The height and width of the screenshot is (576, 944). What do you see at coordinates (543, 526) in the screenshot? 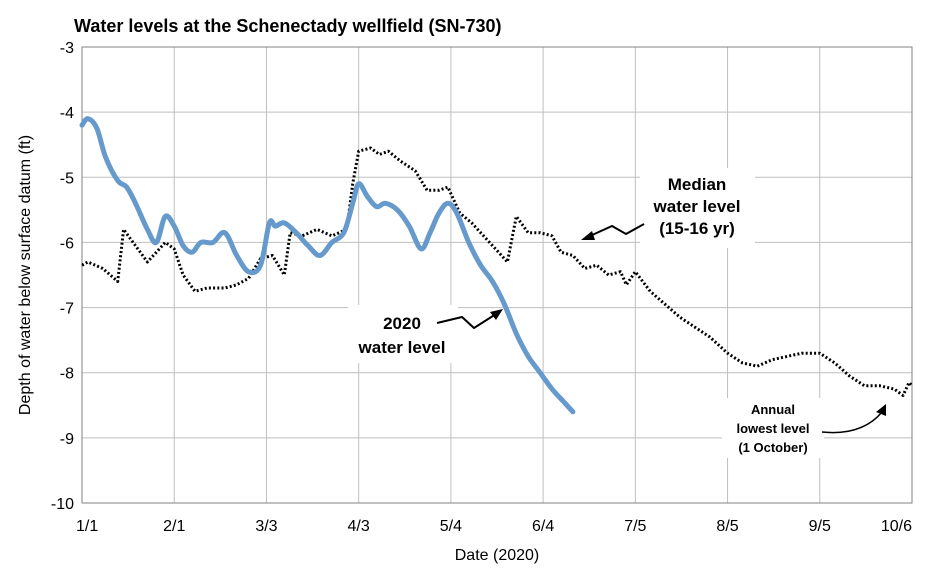
I see `x-tick-label: 6/4` at bounding box center [543, 526].